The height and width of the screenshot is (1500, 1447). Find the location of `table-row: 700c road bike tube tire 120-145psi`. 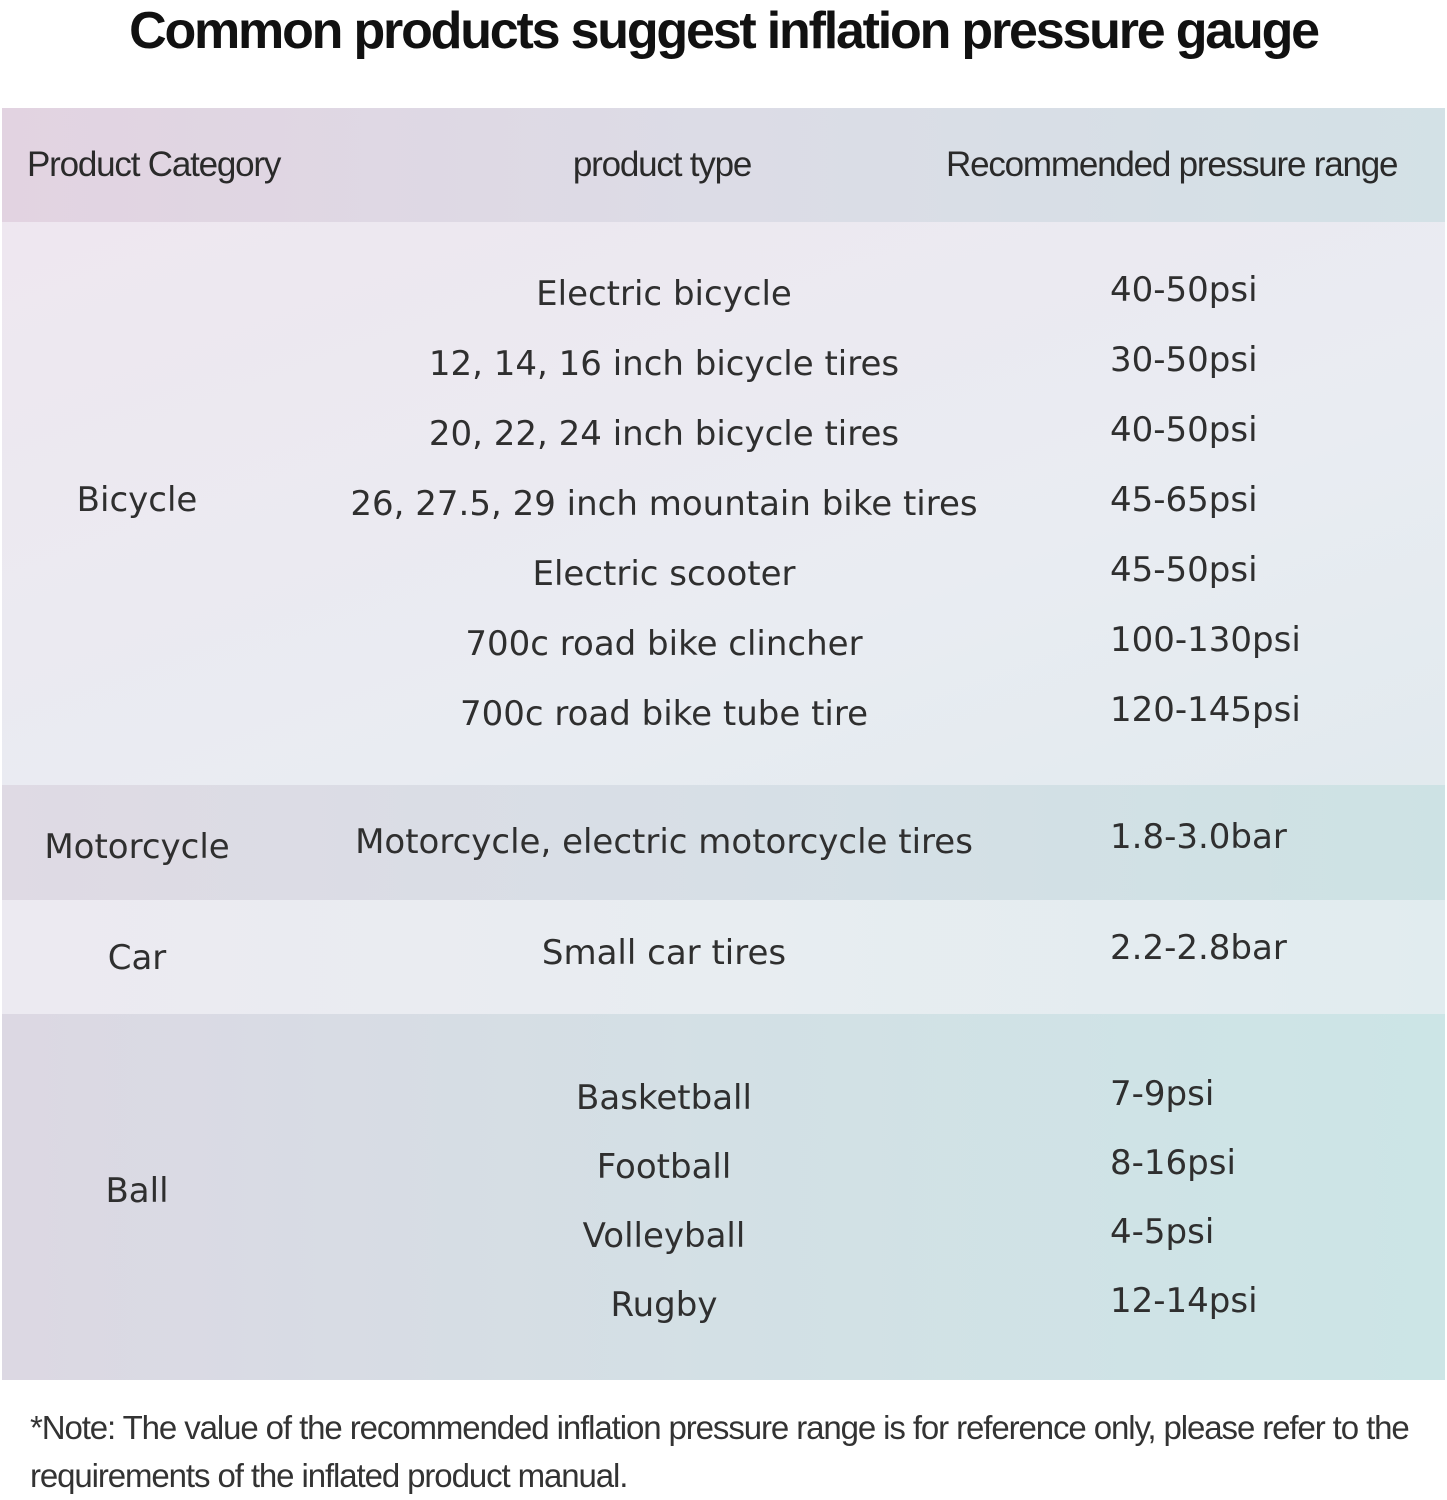

table-row: 700c road bike tube tire 120-145psi is located at coordinates (723, 712).